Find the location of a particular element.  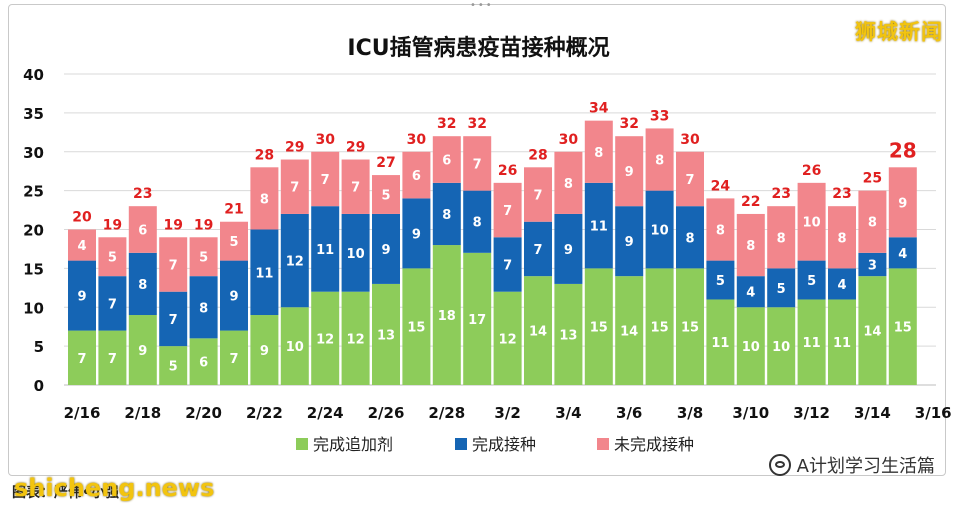

x-tick-label: 2/20 is located at coordinates (203, 413).